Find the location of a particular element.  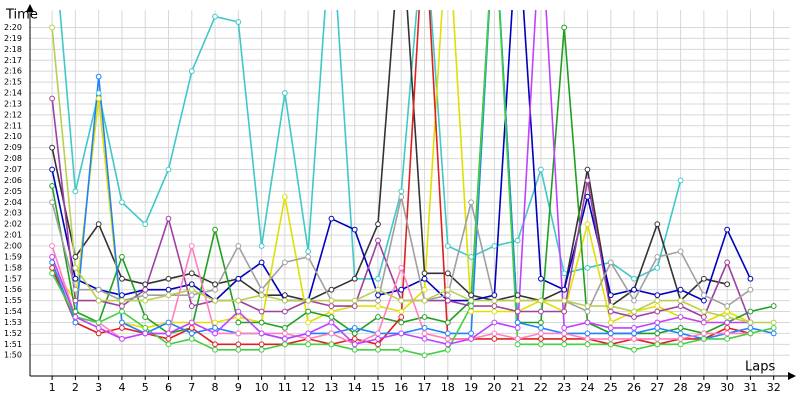

x-tick-label: 15 is located at coordinates (378, 387).